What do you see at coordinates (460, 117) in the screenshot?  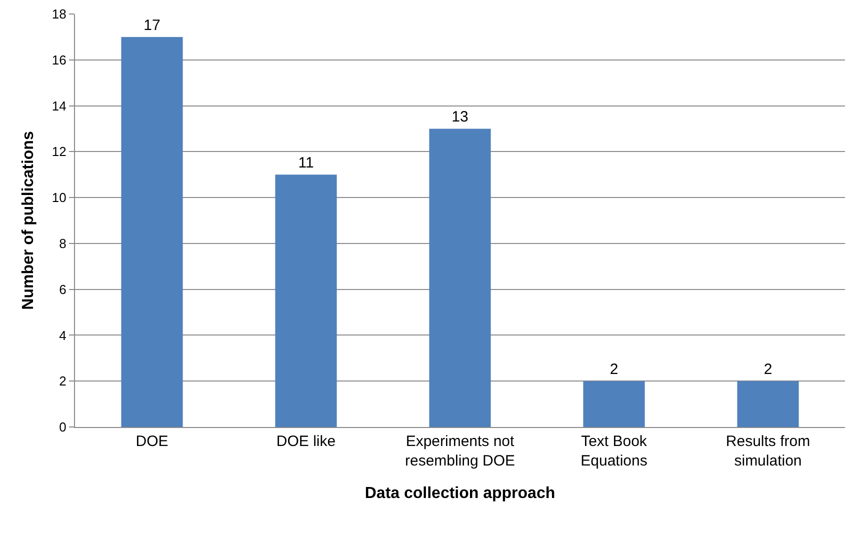 I see `data-label: 13` at bounding box center [460, 117].